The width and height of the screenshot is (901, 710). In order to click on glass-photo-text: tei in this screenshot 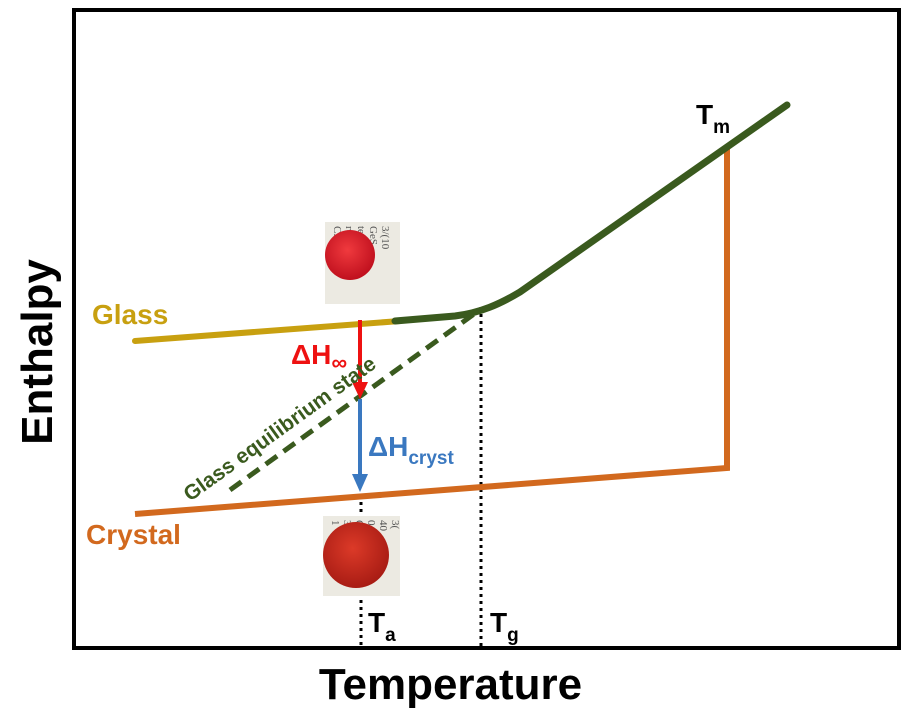, I will do `click(361, 231)`.